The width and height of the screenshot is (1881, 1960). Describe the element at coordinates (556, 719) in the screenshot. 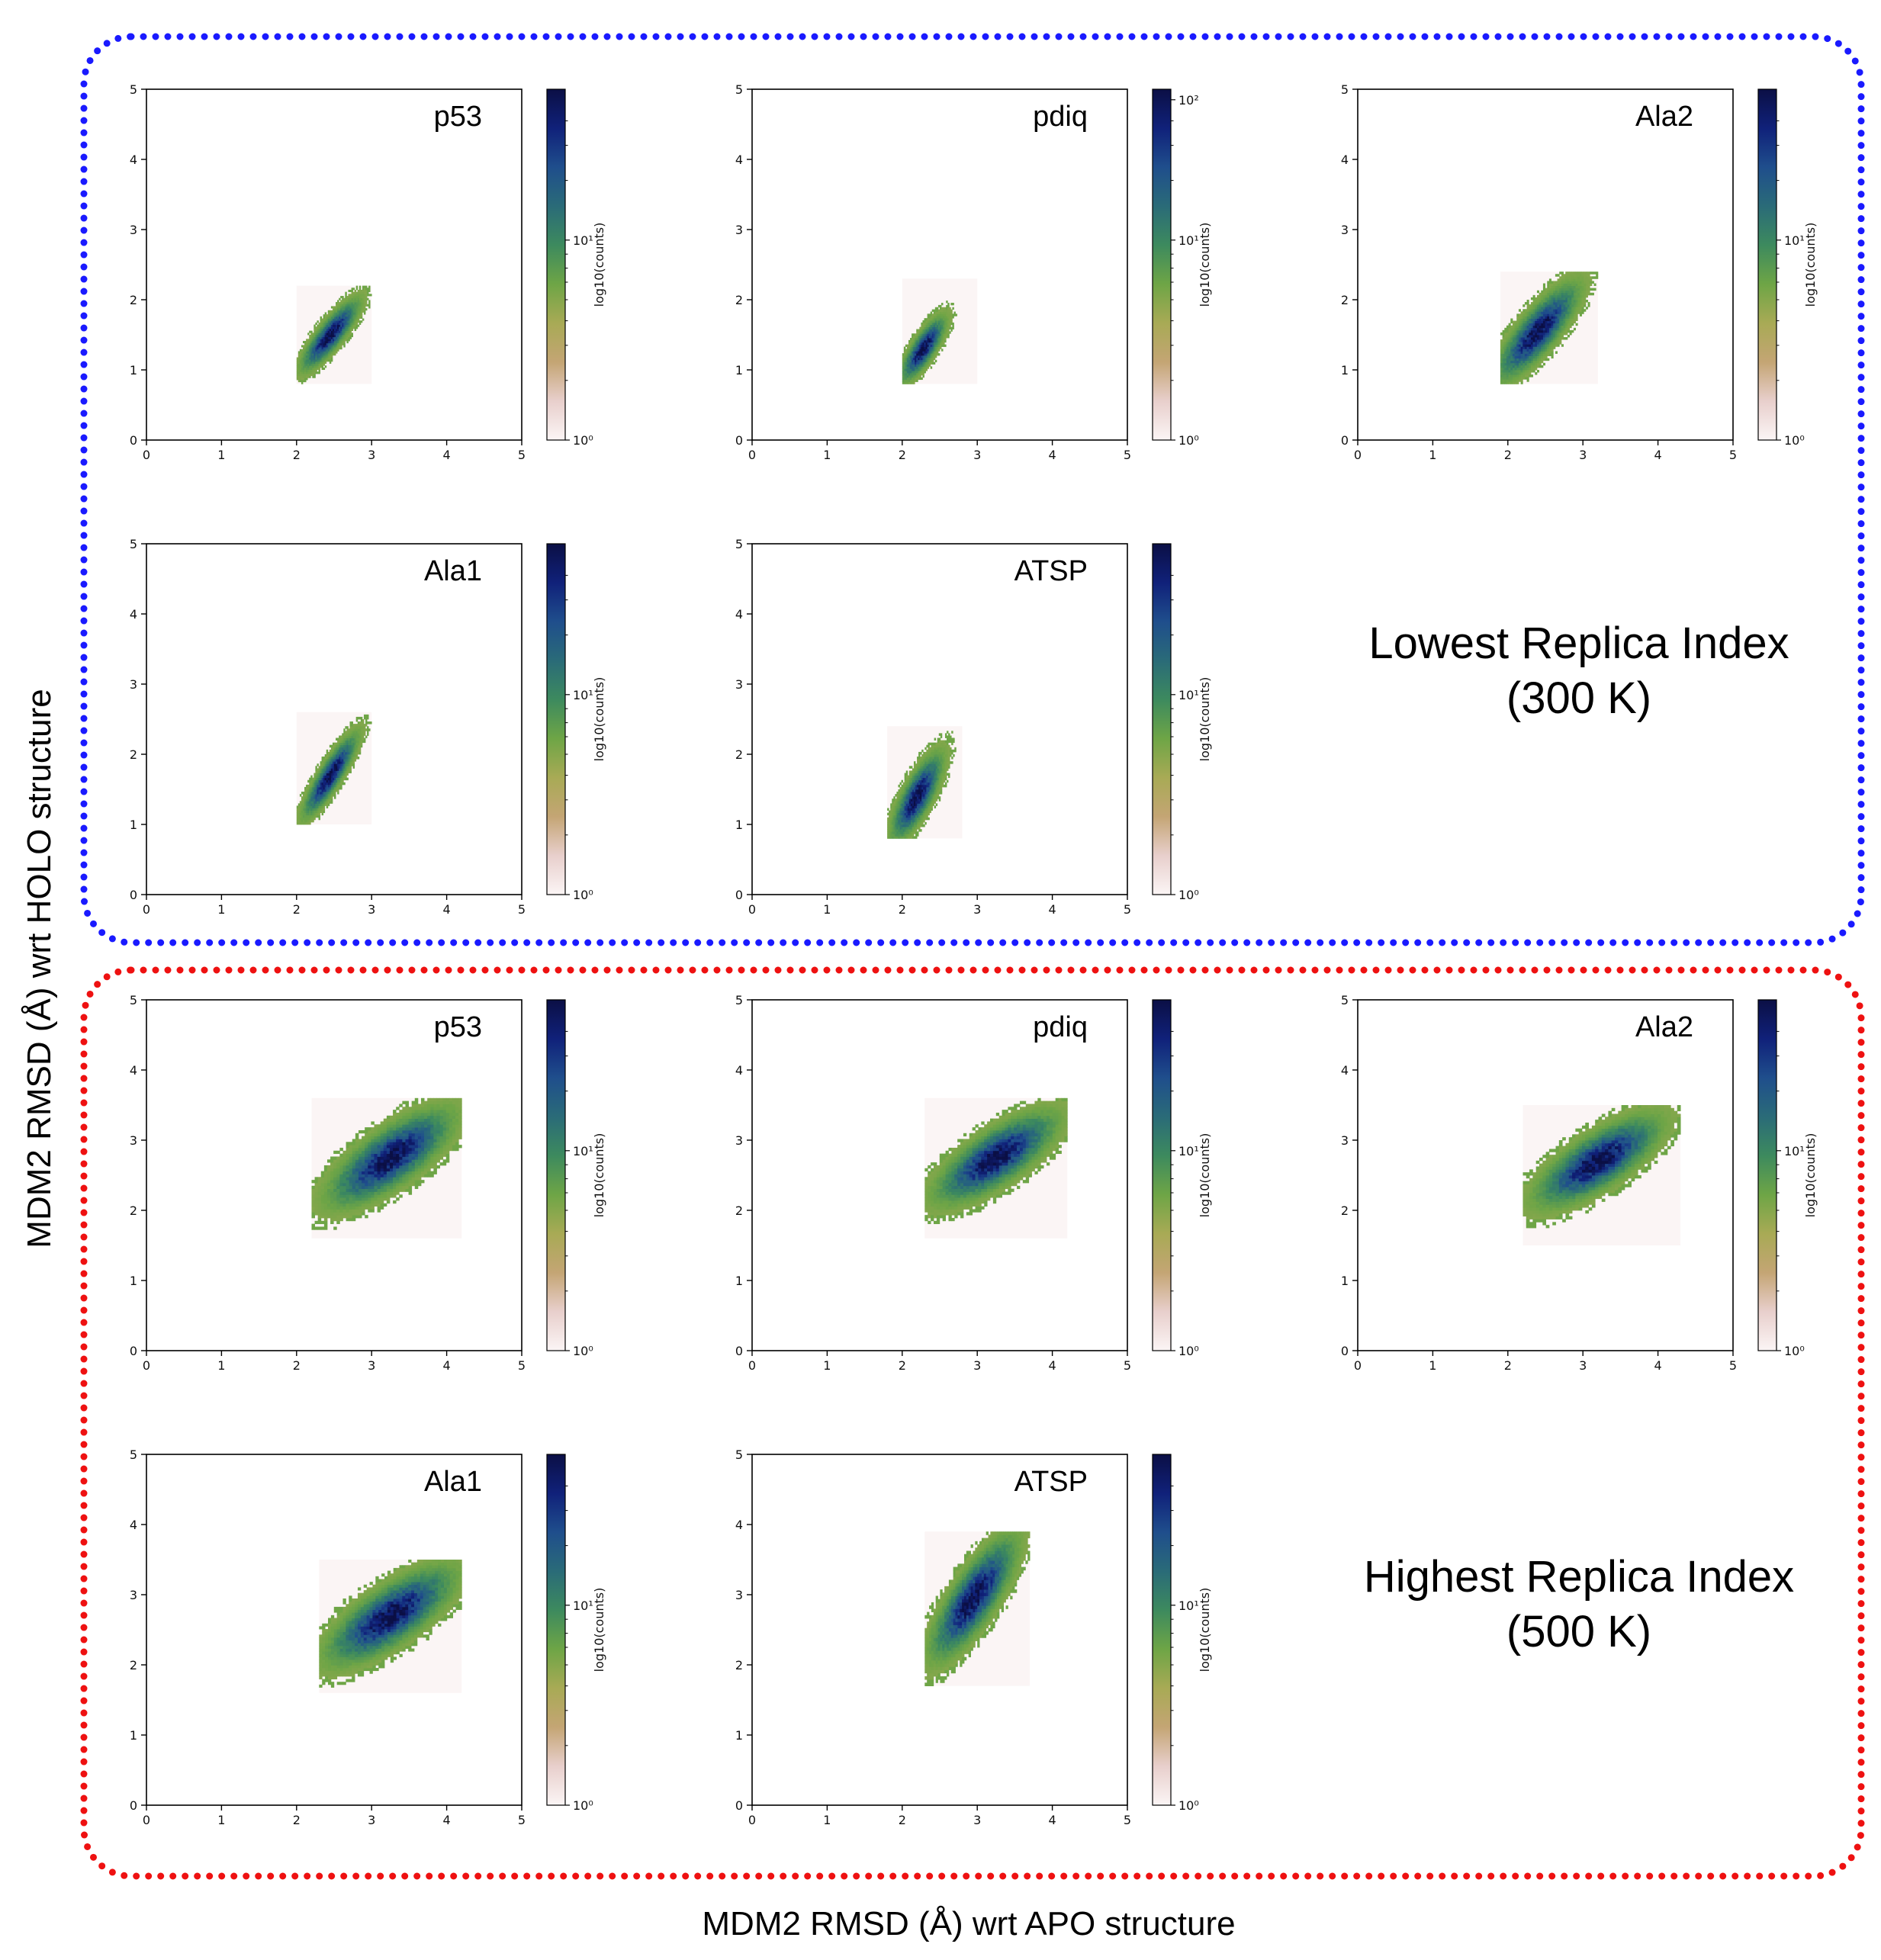

I see `colorbar` at that location.